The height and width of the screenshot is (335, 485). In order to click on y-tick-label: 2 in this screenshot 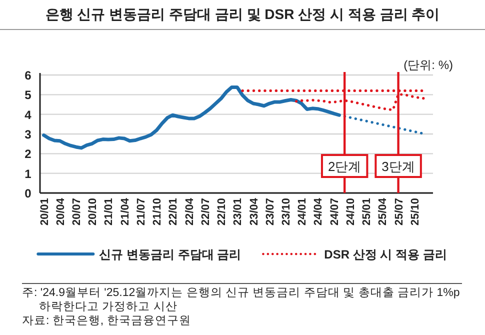, I will do `click(28, 154)`.